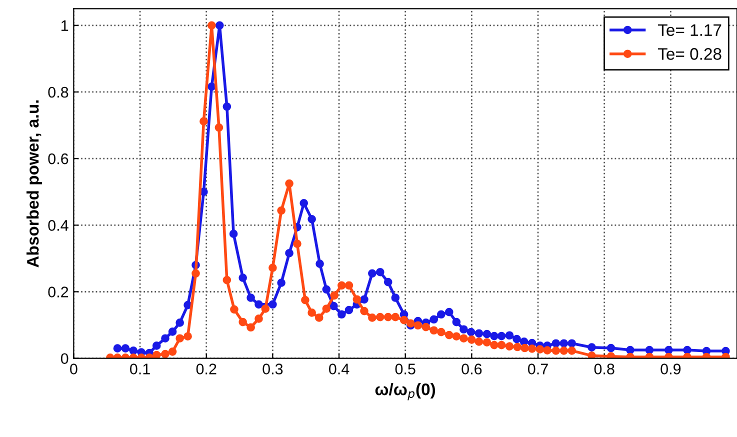 The height and width of the screenshot is (437, 737). Describe the element at coordinates (272, 369) in the screenshot. I see `x-tick-label: 0.3` at that location.